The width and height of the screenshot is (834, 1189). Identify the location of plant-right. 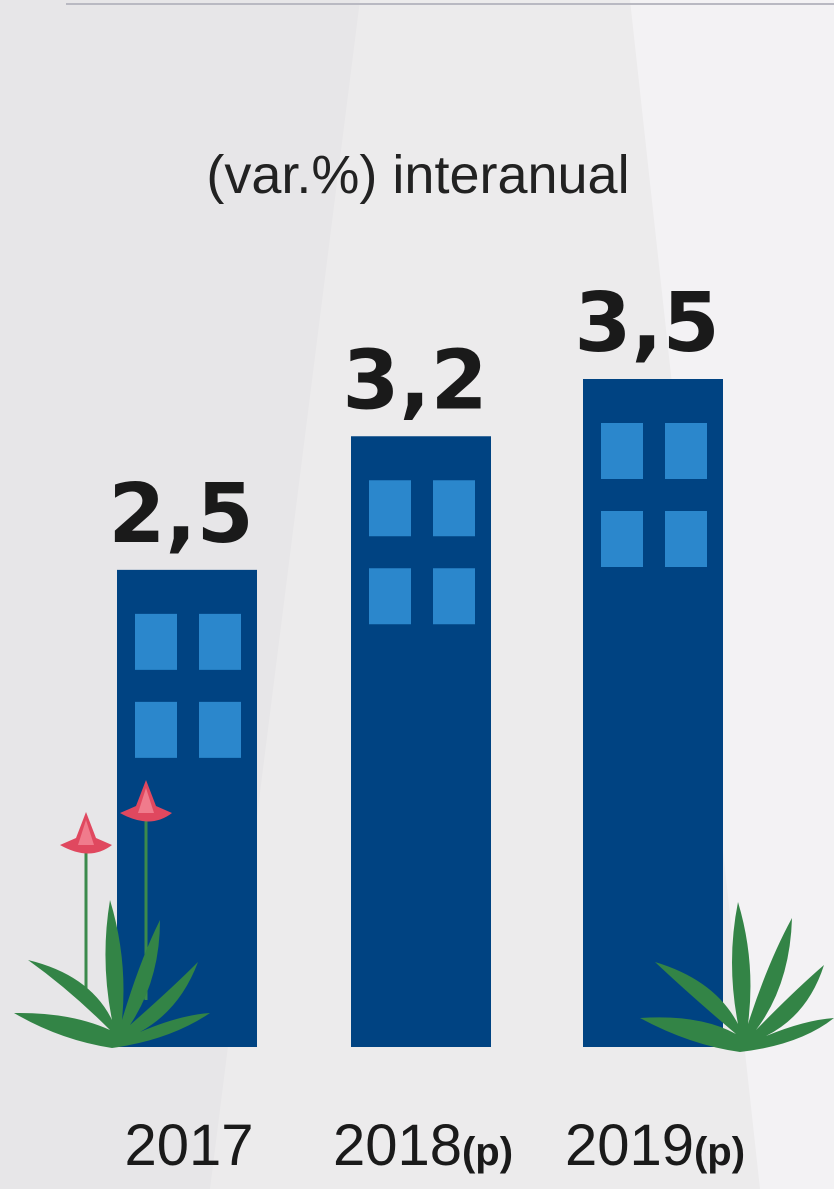
(737, 977).